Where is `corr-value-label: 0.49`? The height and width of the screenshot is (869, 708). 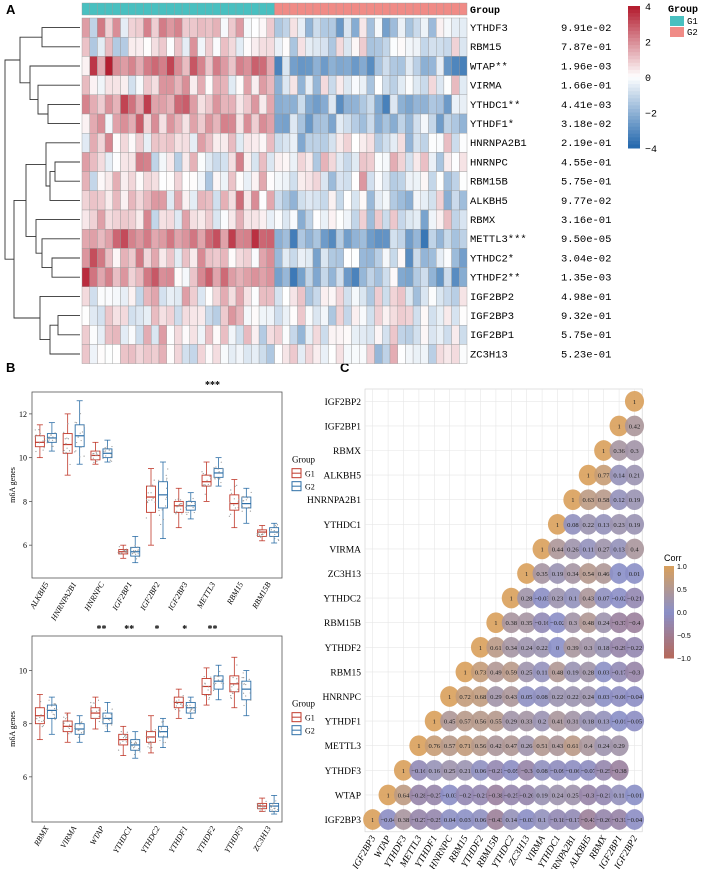 corr-value-label: 0.49 is located at coordinates (496, 672).